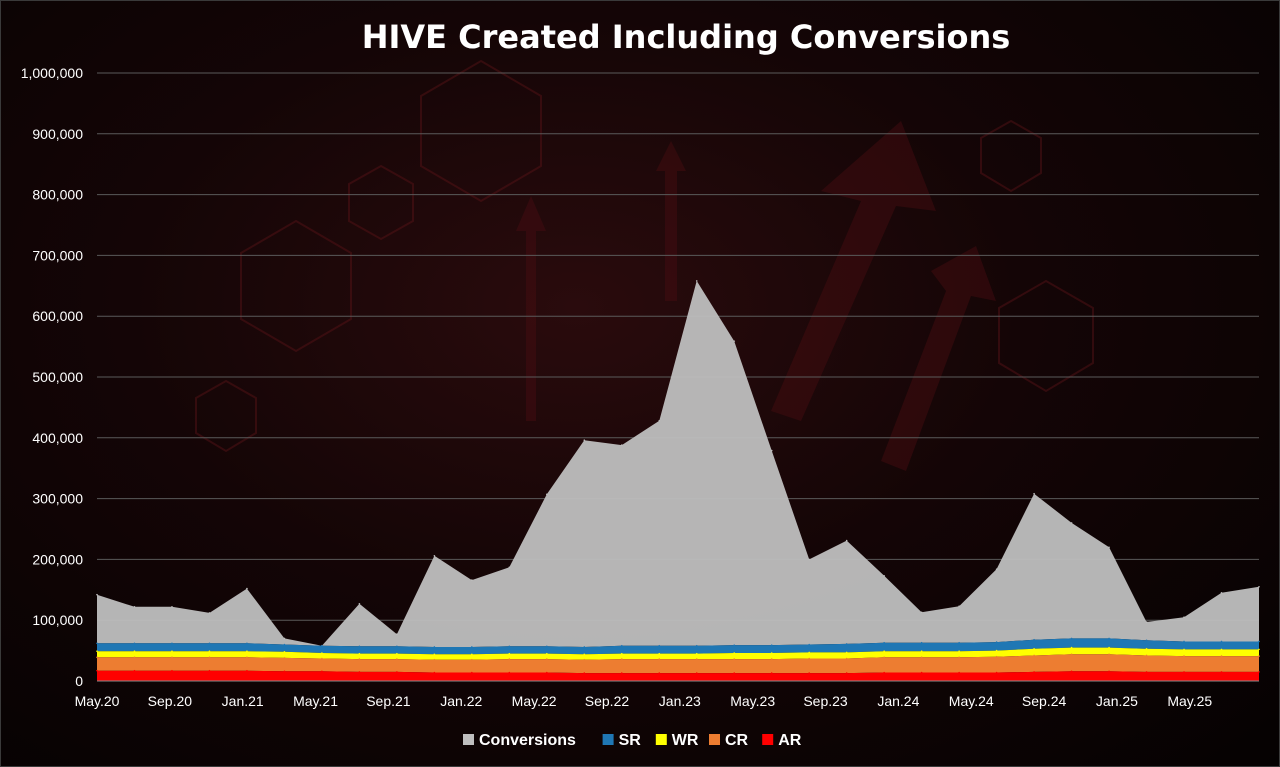 The image size is (1280, 767). I want to click on x-tick-label: Jan.25, so click(1117, 701).